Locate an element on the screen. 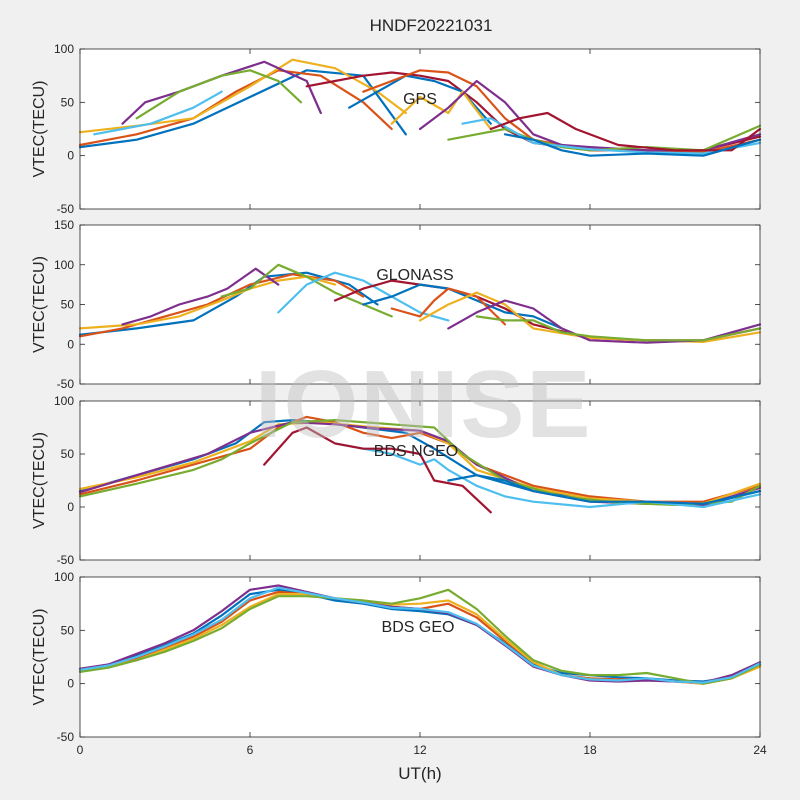  x-tick-label: 24 is located at coordinates (760, 750).